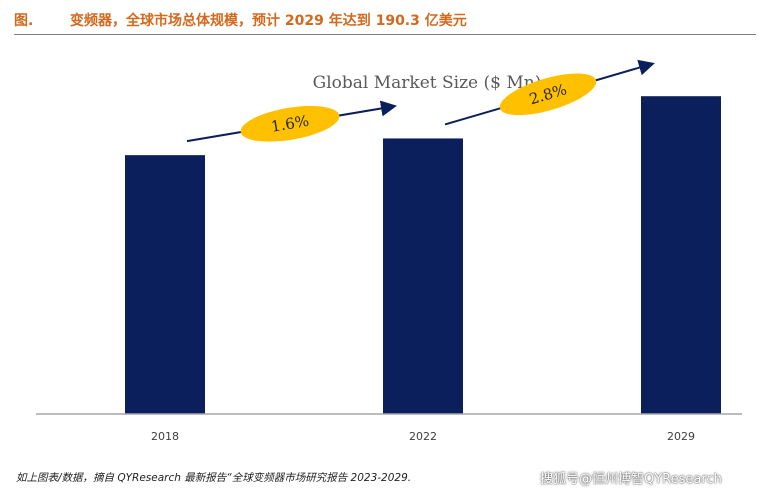 This screenshot has height=493, width=769. Describe the element at coordinates (165, 284) in the screenshot. I see `bar-2018` at that location.